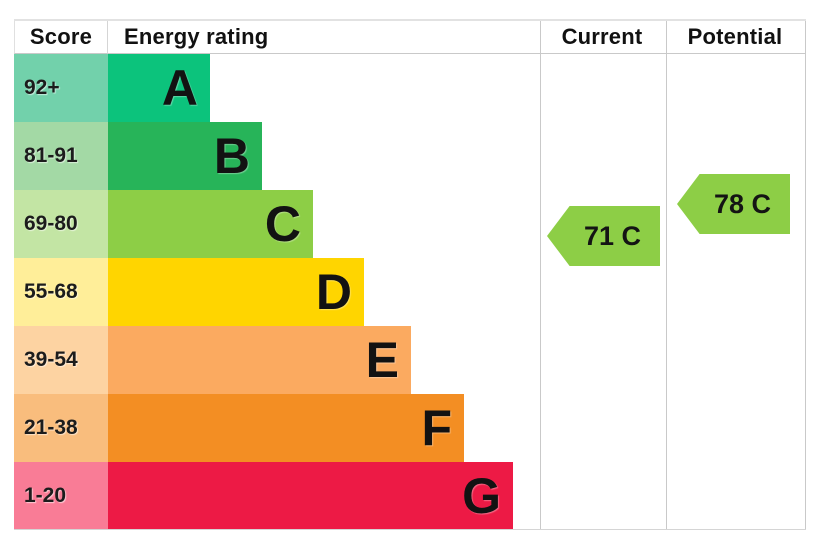  I want to click on current-column-divider, so click(540, 275).